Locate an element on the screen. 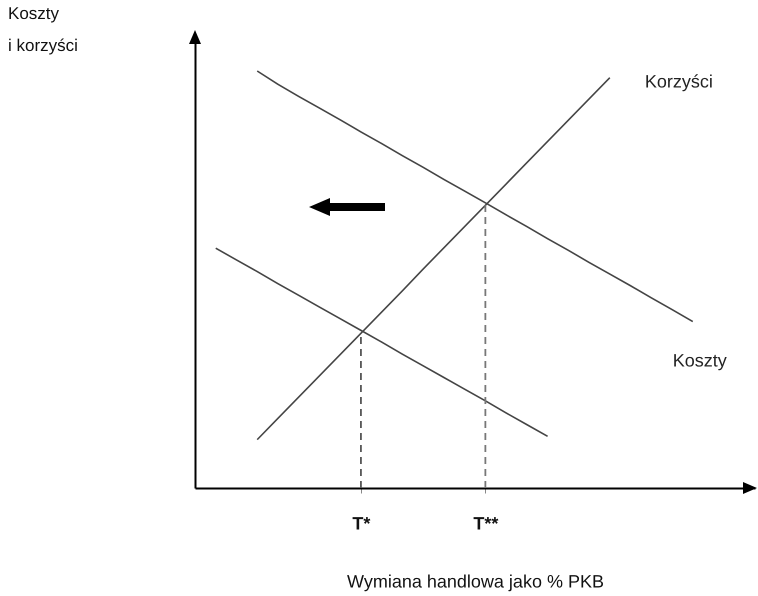  x-tick-label: T* is located at coordinates (361, 524).